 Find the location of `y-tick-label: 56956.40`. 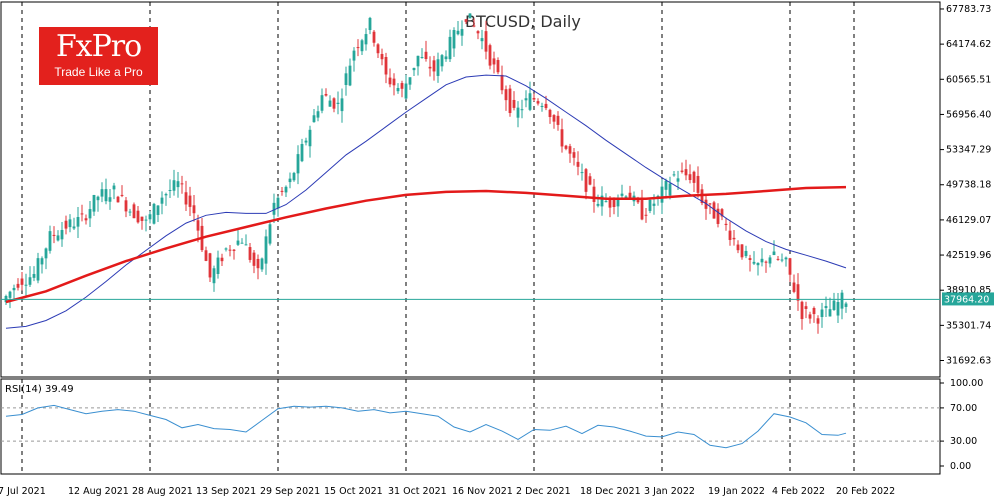

y-tick-label: 56956.40 is located at coordinates (968, 114).